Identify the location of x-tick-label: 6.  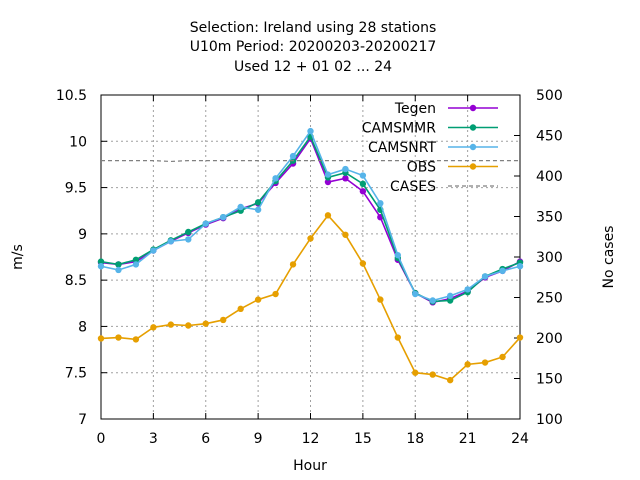
(205, 439).